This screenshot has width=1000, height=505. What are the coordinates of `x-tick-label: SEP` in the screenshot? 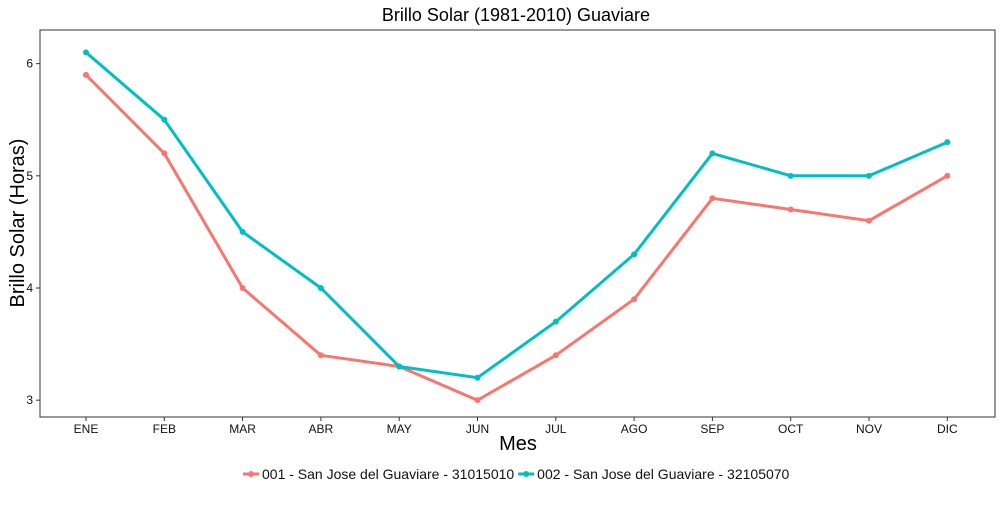 It's located at (712, 429).